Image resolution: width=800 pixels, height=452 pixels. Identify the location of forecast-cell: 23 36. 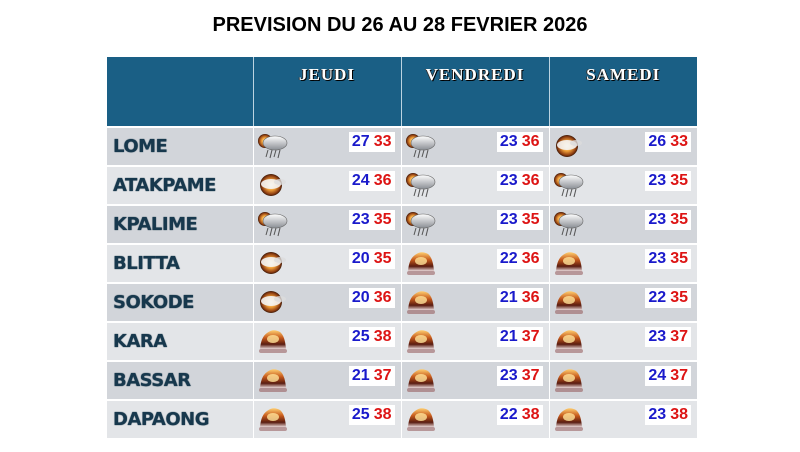
(475, 185).